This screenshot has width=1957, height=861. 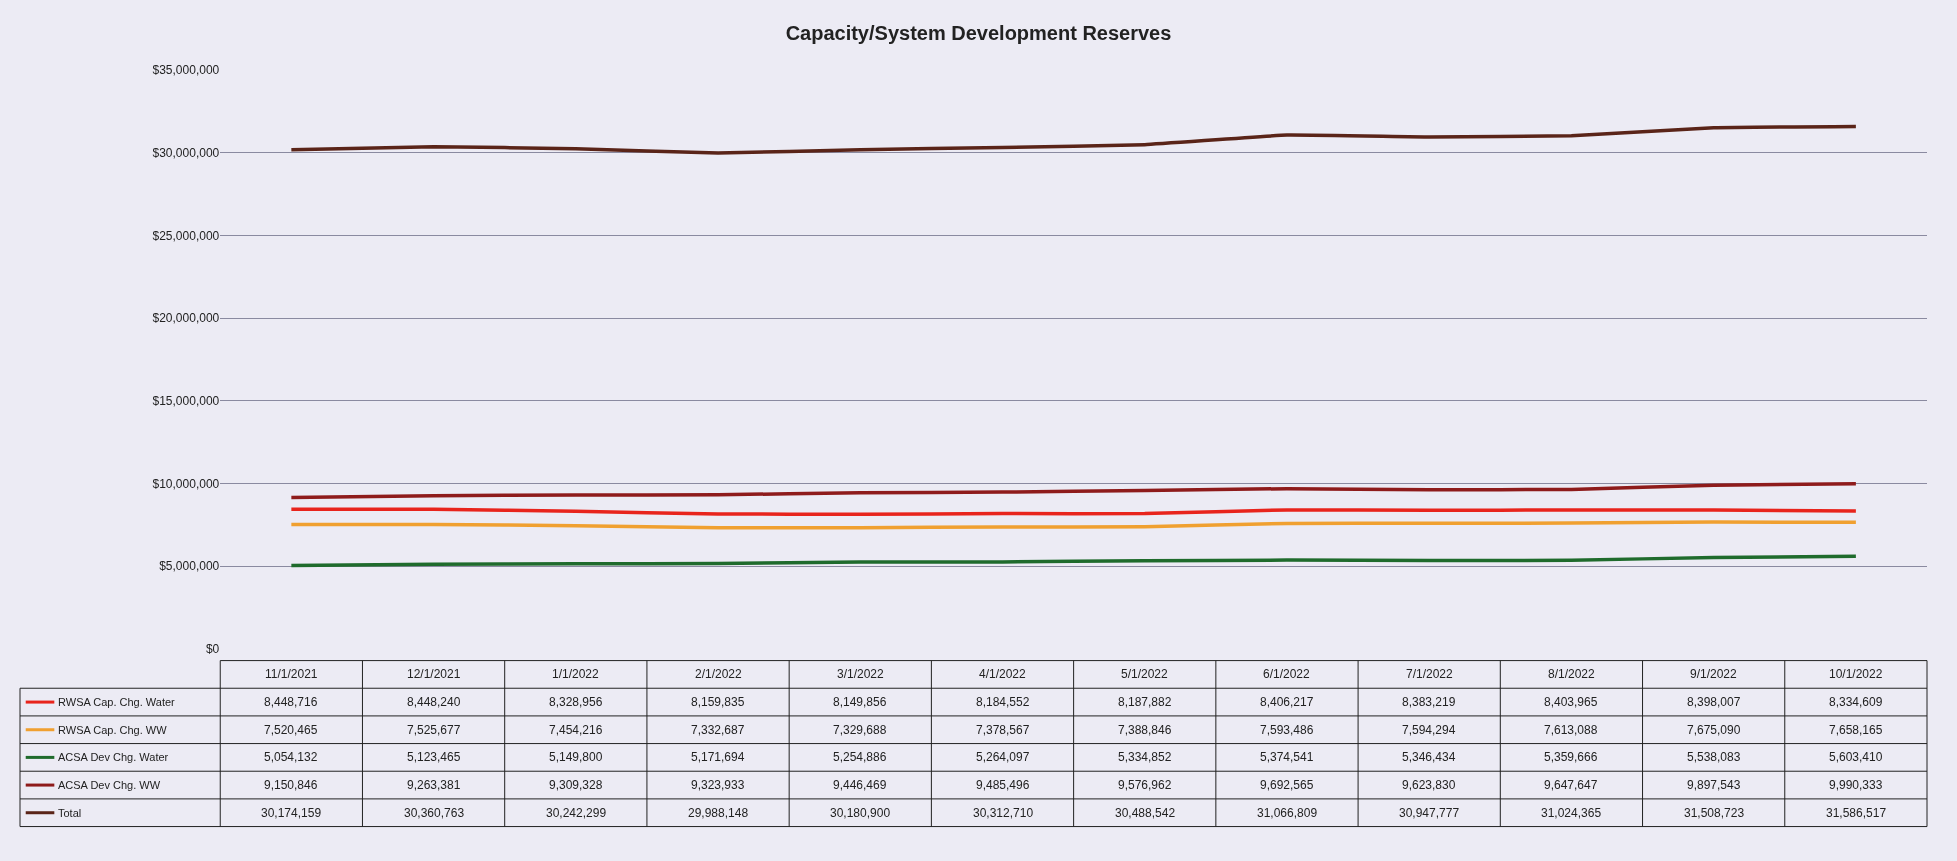 What do you see at coordinates (576, 730) in the screenshot?
I see `data-label: 7,454,216` at bounding box center [576, 730].